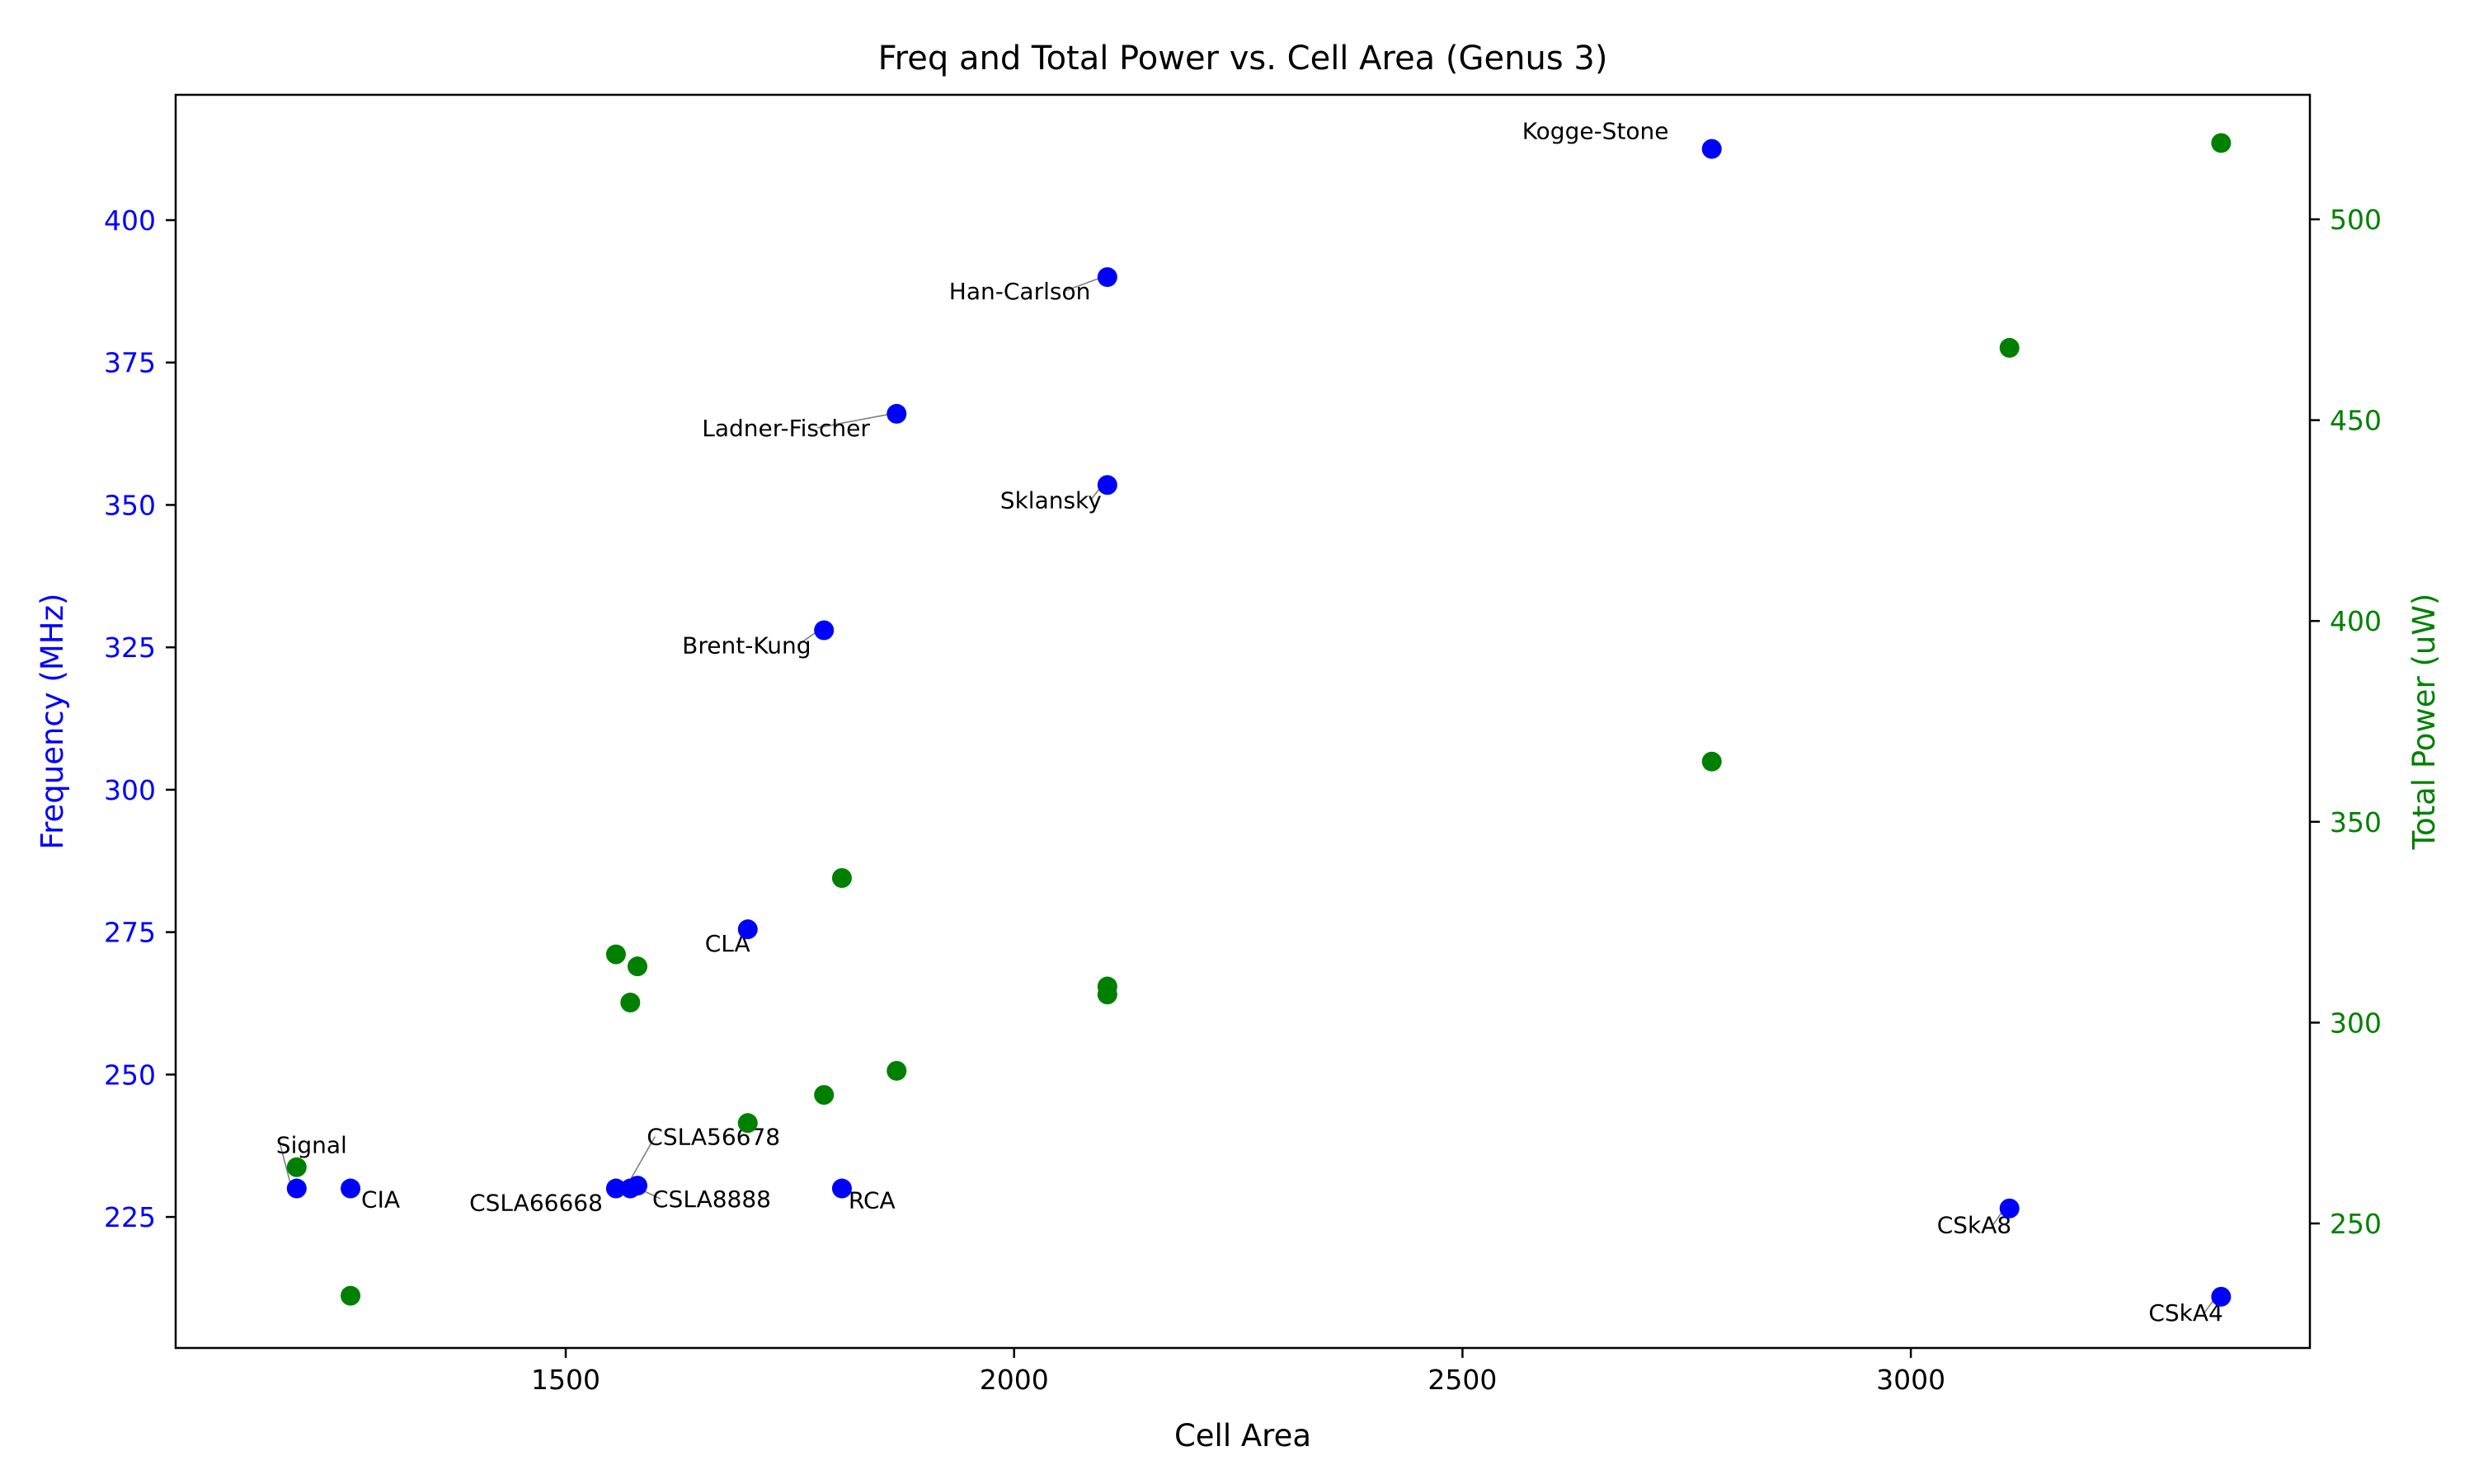 This screenshot has width=2474, height=1484. Describe the element at coordinates (2356, 1224) in the screenshot. I see `right-tick-label: 250` at that location.